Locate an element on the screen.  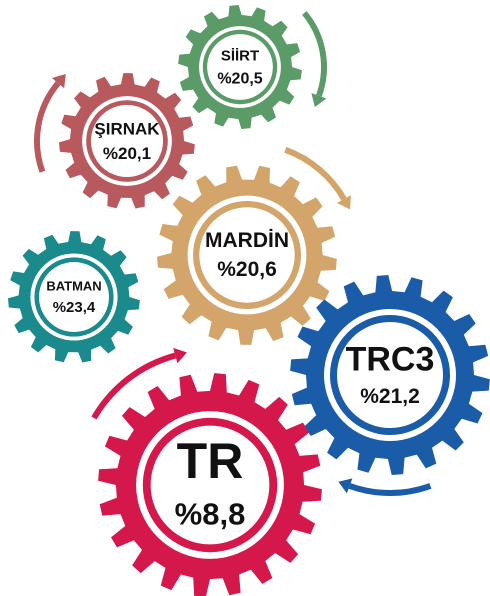
gear-value: %8,8 is located at coordinates (210, 514).